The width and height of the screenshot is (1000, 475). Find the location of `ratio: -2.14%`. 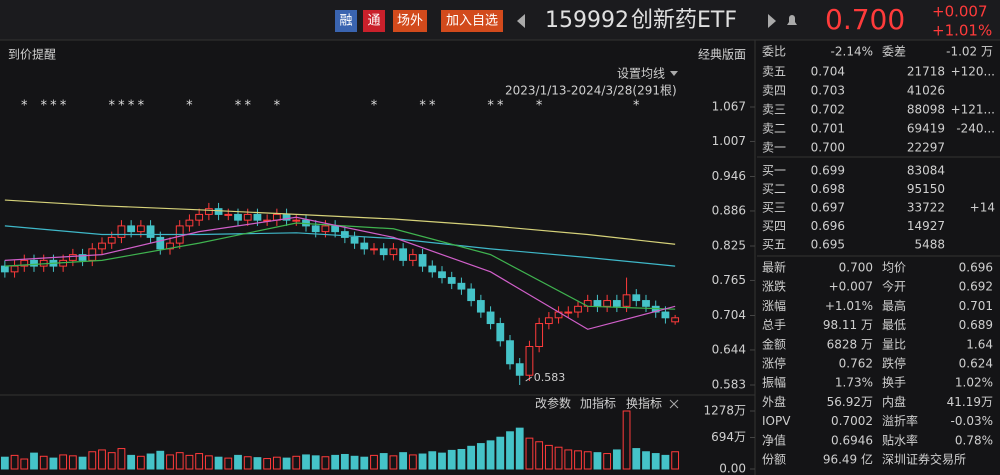

ratio: -2.14% is located at coordinates (852, 52).